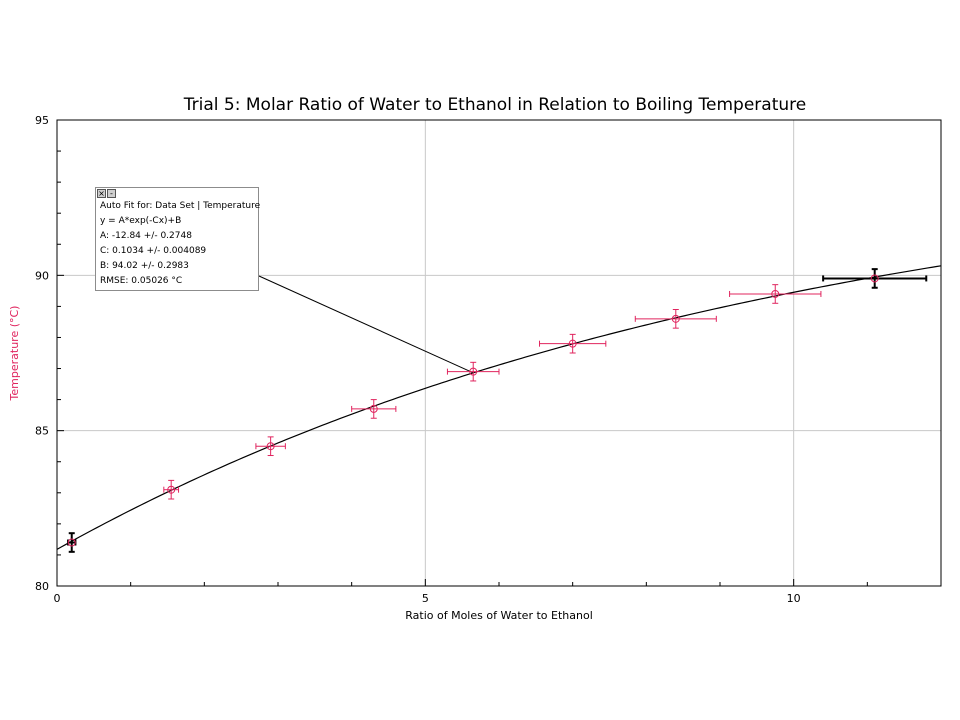 This screenshot has height=720, width=960. I want to click on fit-equation: y = A*exp(-Cx)+B, so click(141, 221).